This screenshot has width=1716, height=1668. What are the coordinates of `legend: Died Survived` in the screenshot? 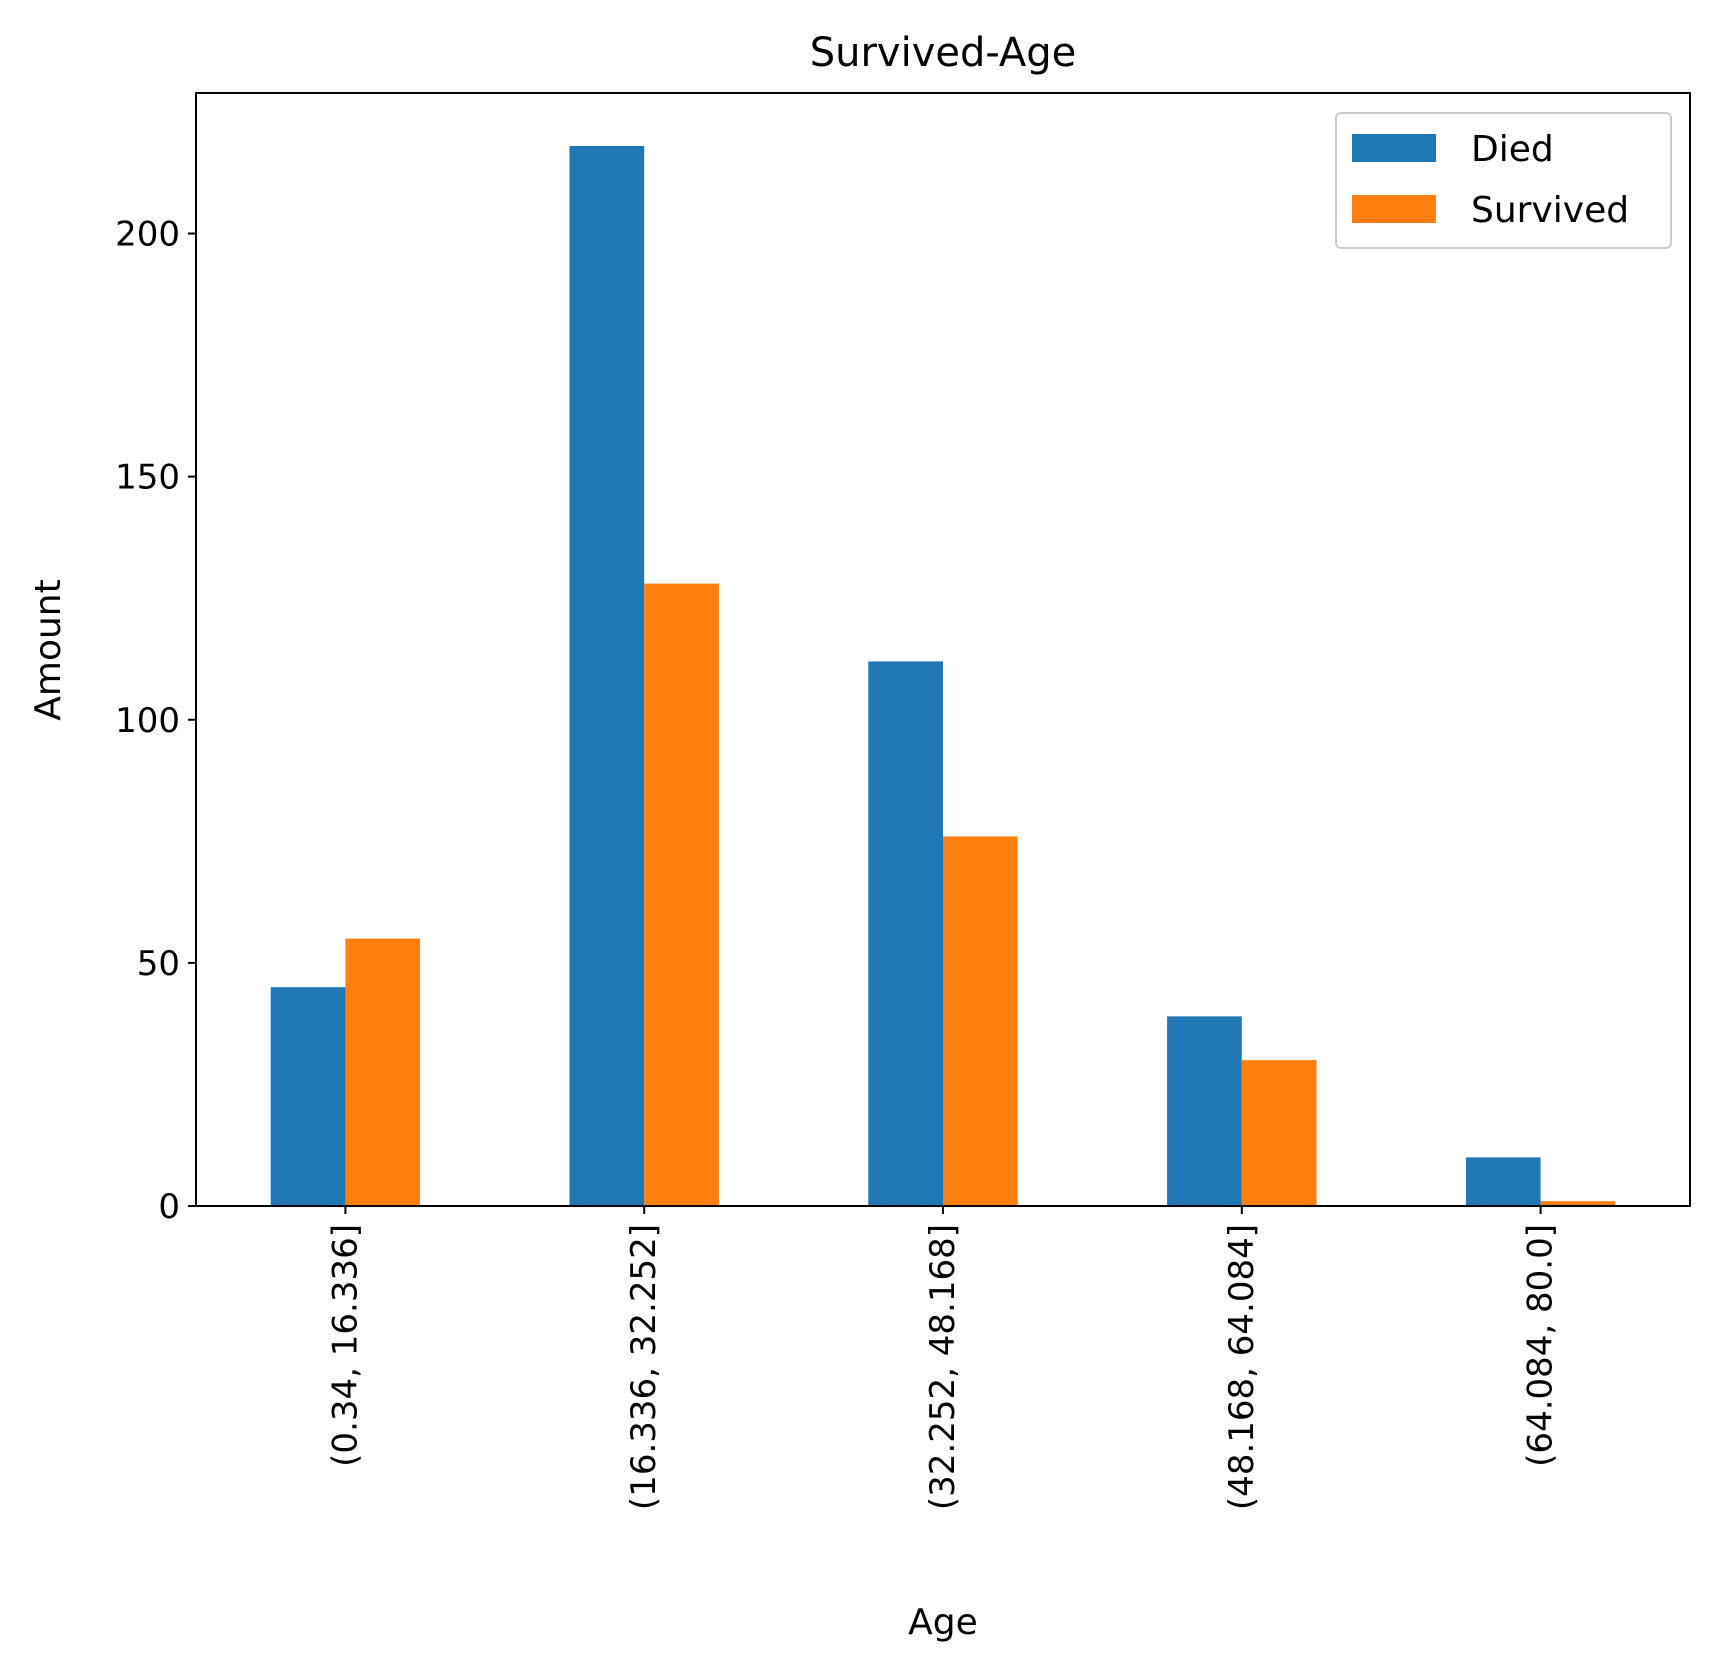 It's located at (1503, 180).